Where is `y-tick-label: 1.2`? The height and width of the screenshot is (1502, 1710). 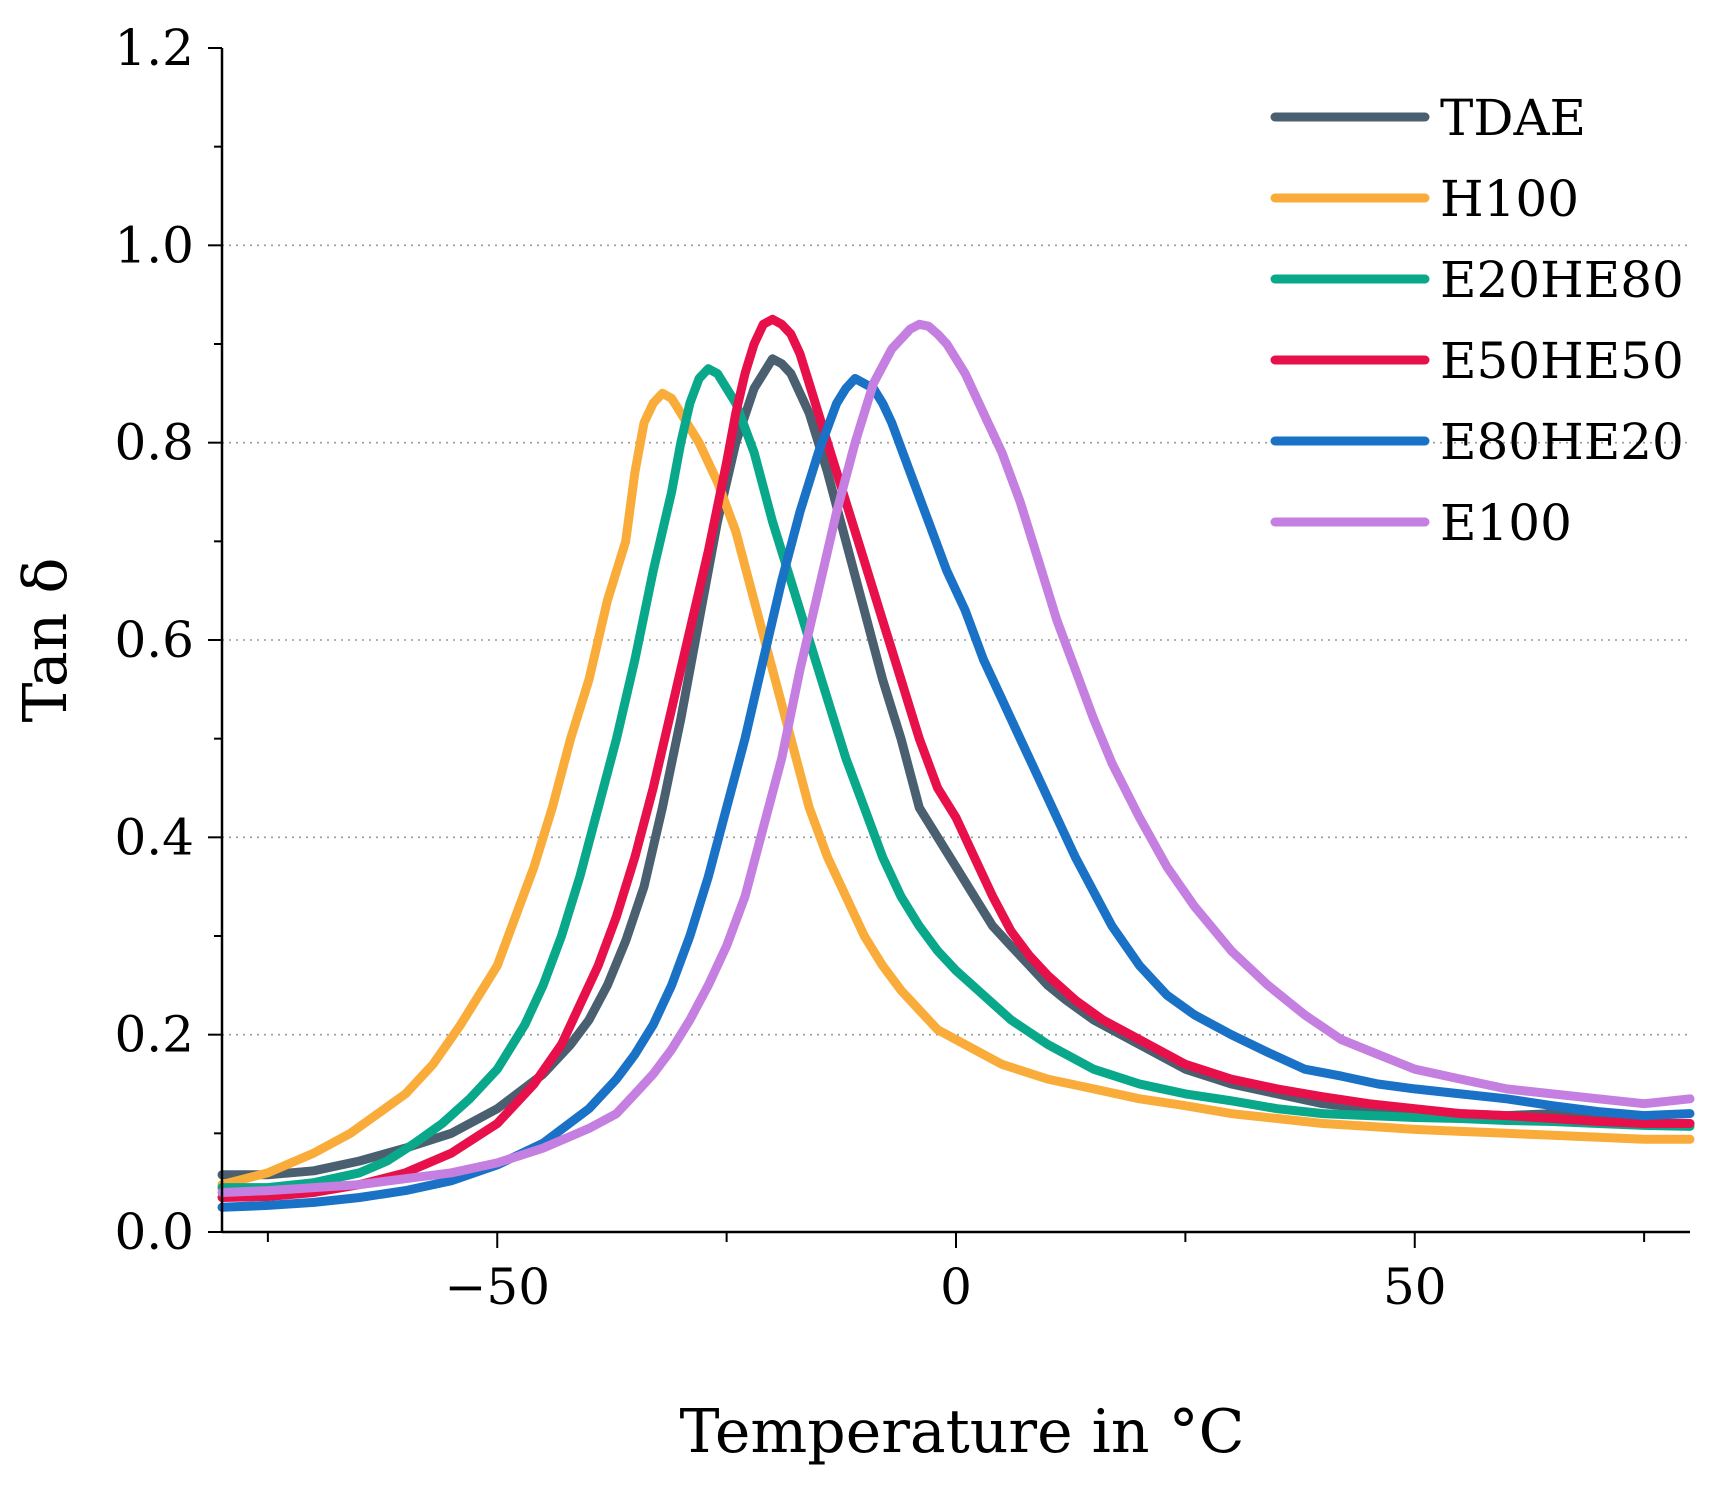 y-tick-label: 1.2 is located at coordinates (154, 48).